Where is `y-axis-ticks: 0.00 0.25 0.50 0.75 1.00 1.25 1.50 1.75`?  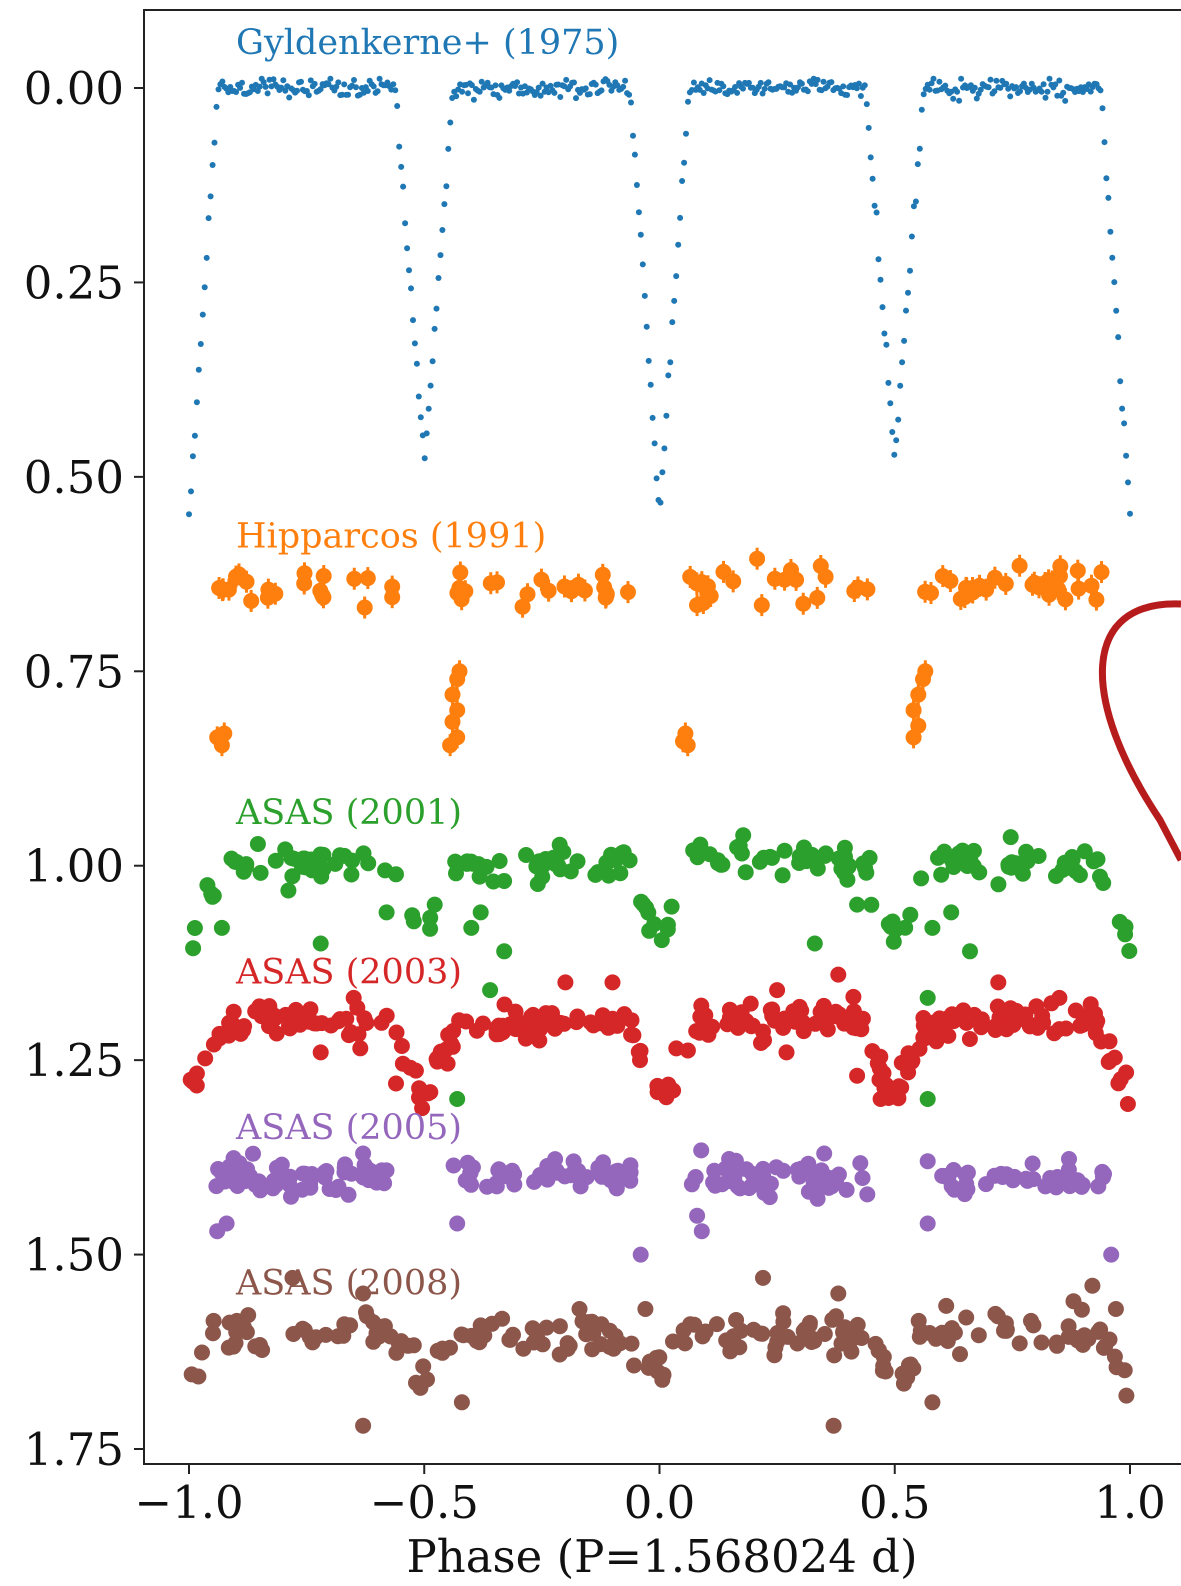
y-axis-ticks: 0.00 0.25 0.50 0.75 1.00 1.25 1.50 1.75 is located at coordinates (84, 769).